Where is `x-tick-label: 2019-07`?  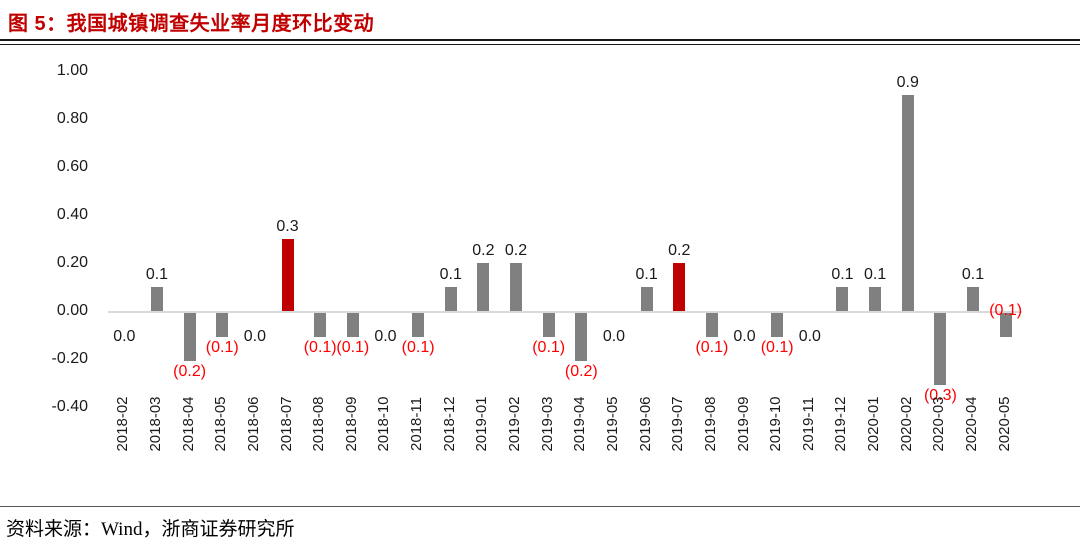
x-tick-label: 2019-07 is located at coordinates (678, 424).